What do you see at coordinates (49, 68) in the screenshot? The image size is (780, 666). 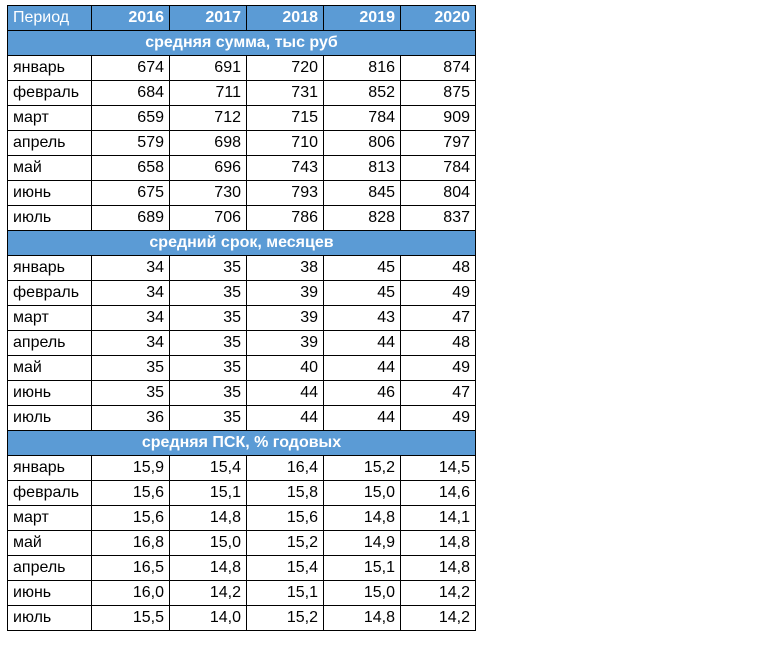 I see `period-cell: январь` at bounding box center [49, 68].